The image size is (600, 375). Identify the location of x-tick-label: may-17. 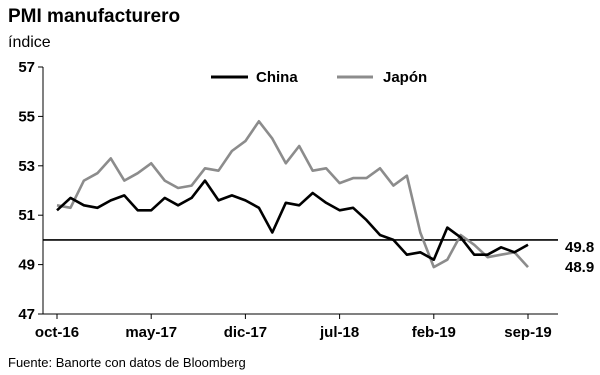
(151, 332).